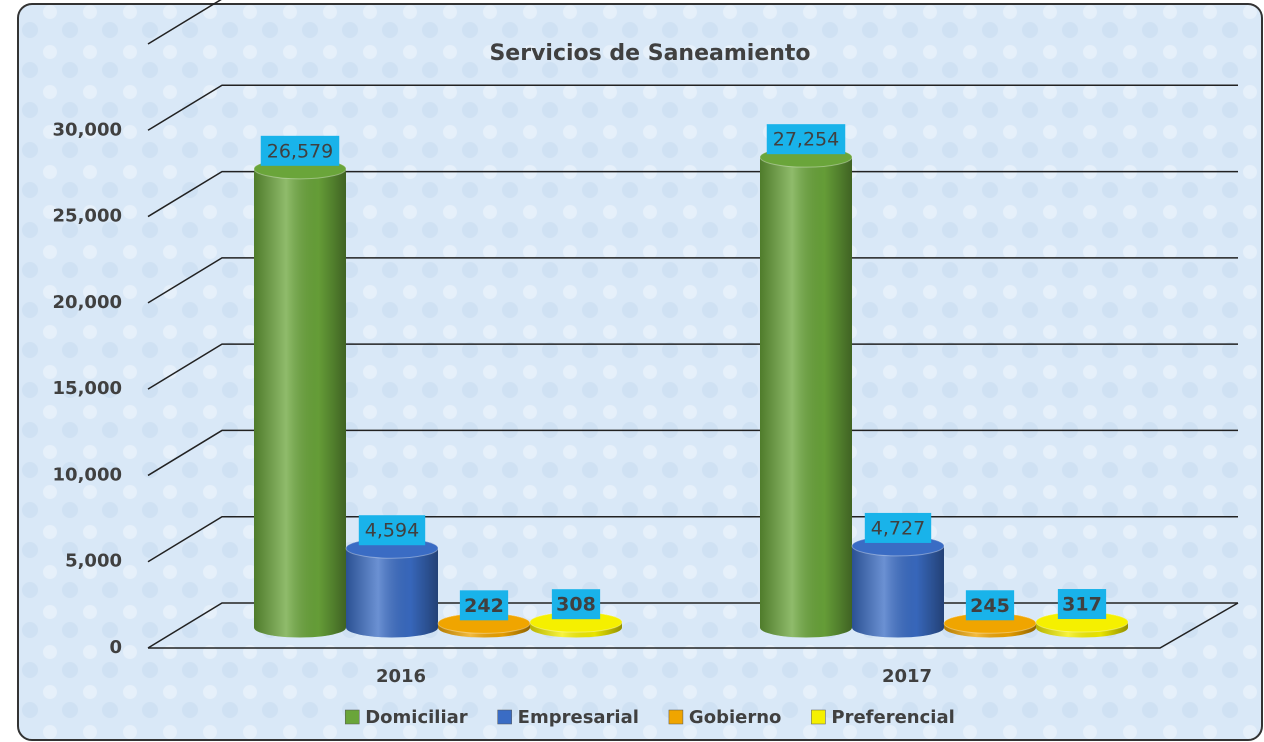  What do you see at coordinates (87, 216) in the screenshot?
I see `y-tick-label: 25,000` at bounding box center [87, 216].